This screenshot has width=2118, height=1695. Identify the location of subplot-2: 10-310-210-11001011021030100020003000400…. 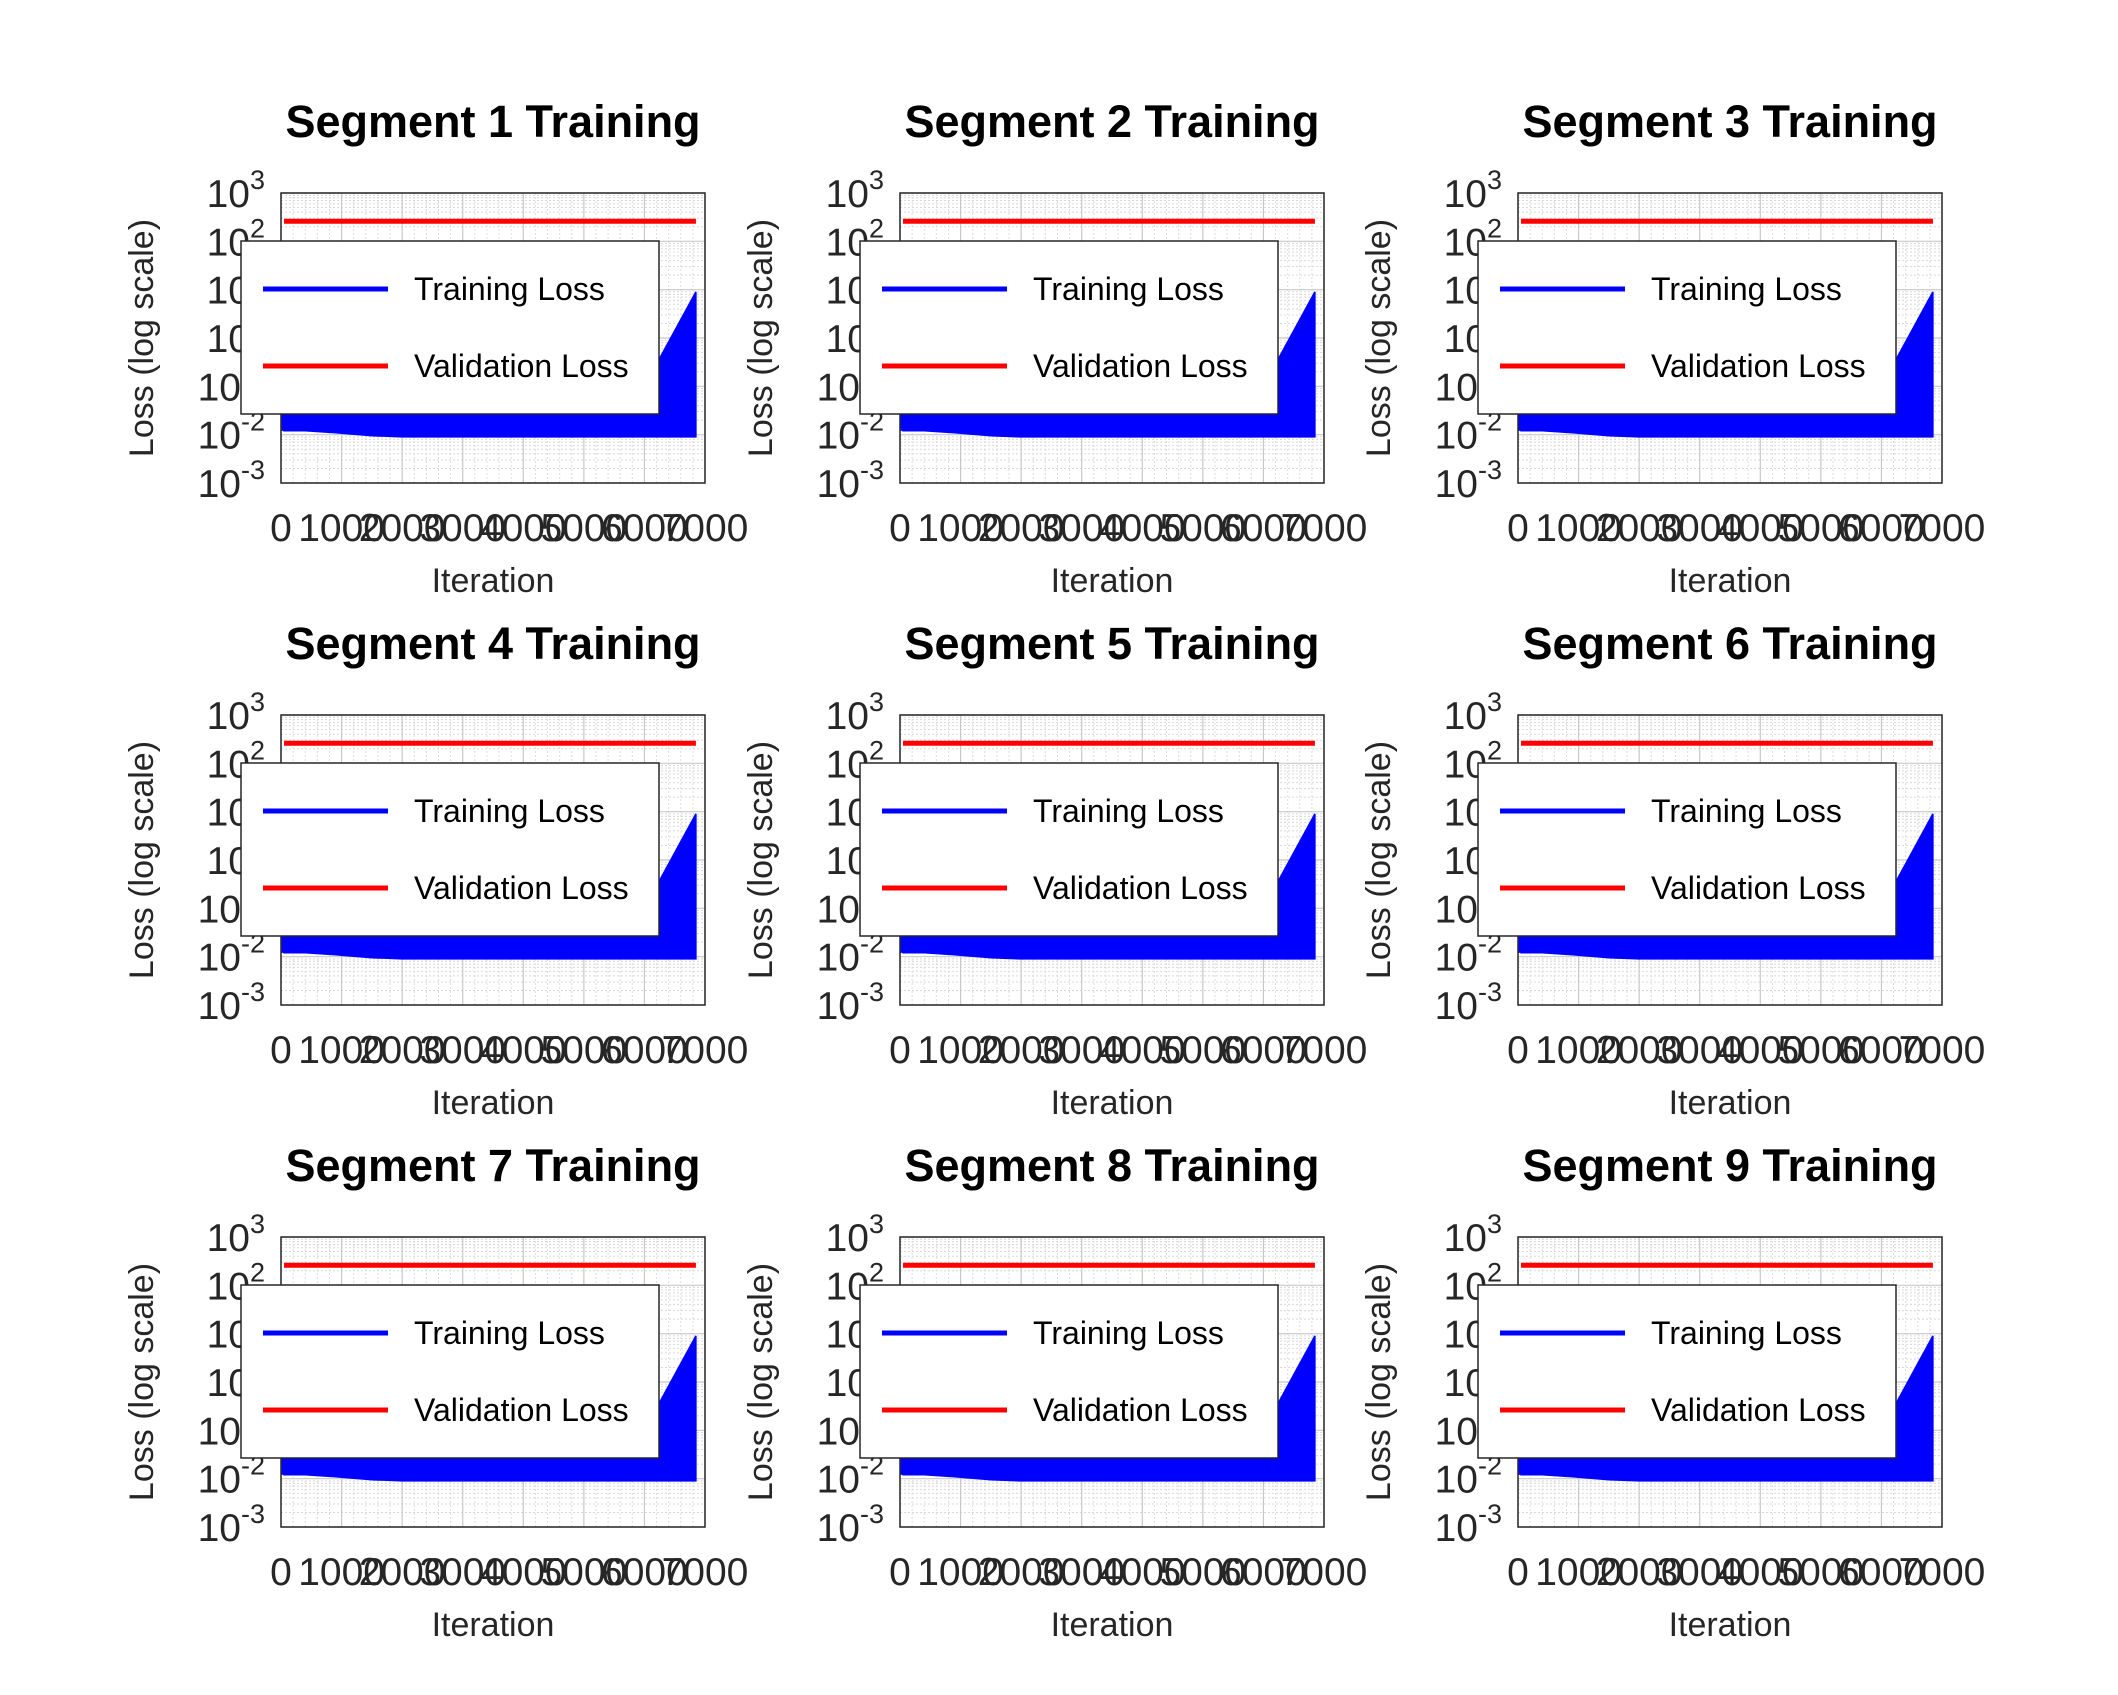
(1054, 348).